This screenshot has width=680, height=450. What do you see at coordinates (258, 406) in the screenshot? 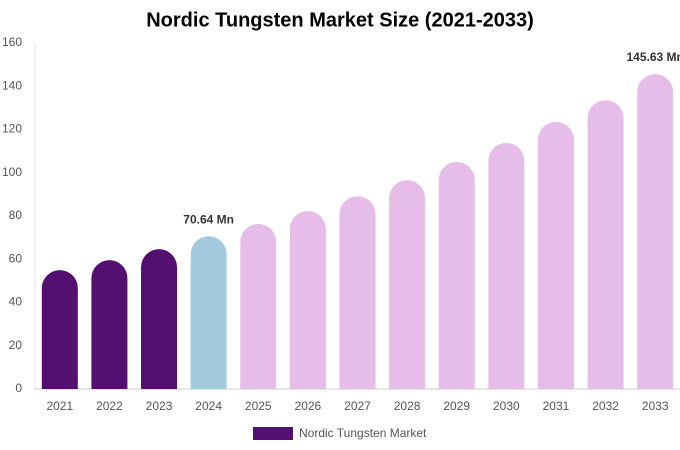
I see `x-tick-label: 2025` at bounding box center [258, 406].